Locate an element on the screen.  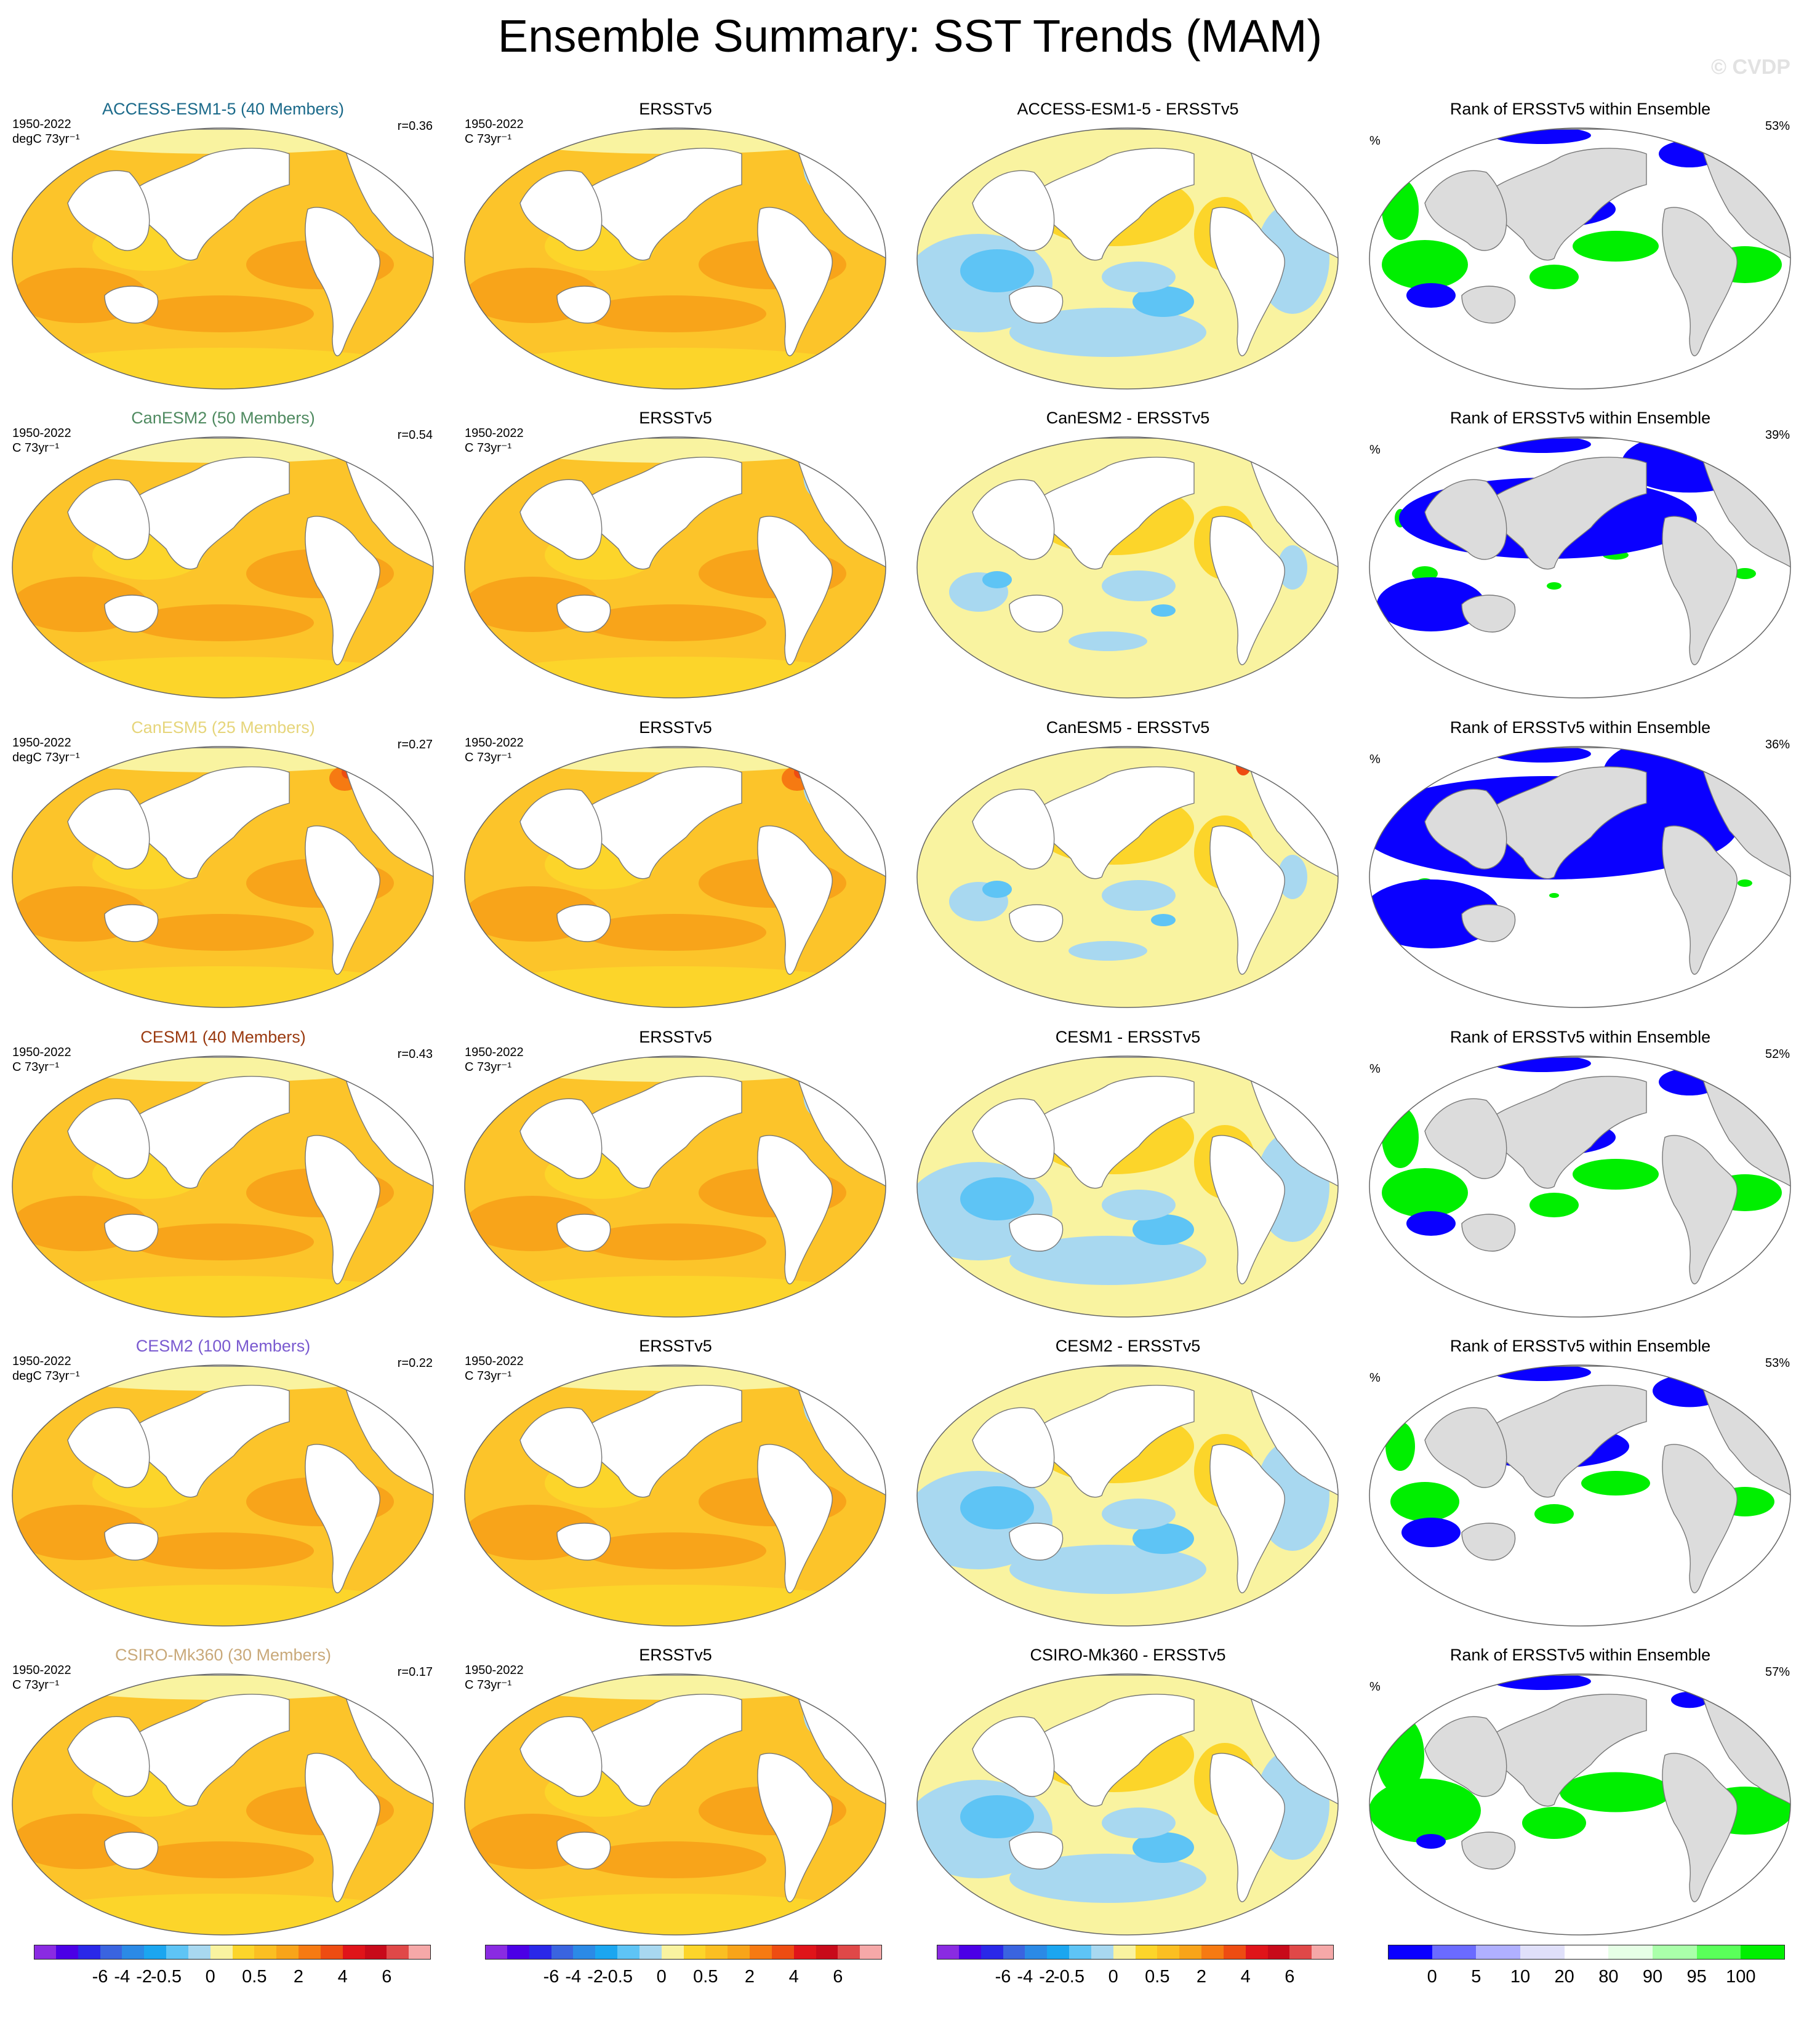
trend-colorbar-model: -6 -4 -2 -0.5 0 0.5 2 4 6 is located at coordinates (233, 1969).